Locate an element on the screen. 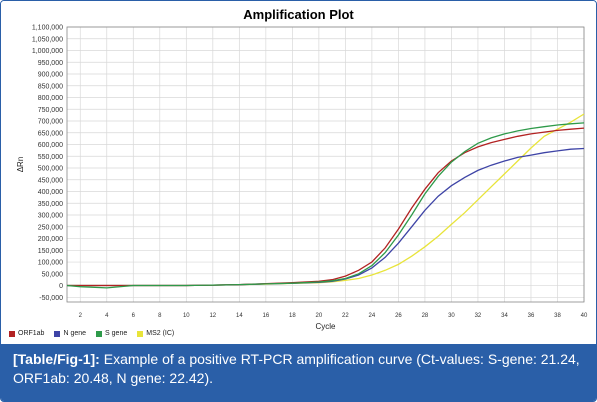  y-tick-label: 200,000 is located at coordinates (50, 239).